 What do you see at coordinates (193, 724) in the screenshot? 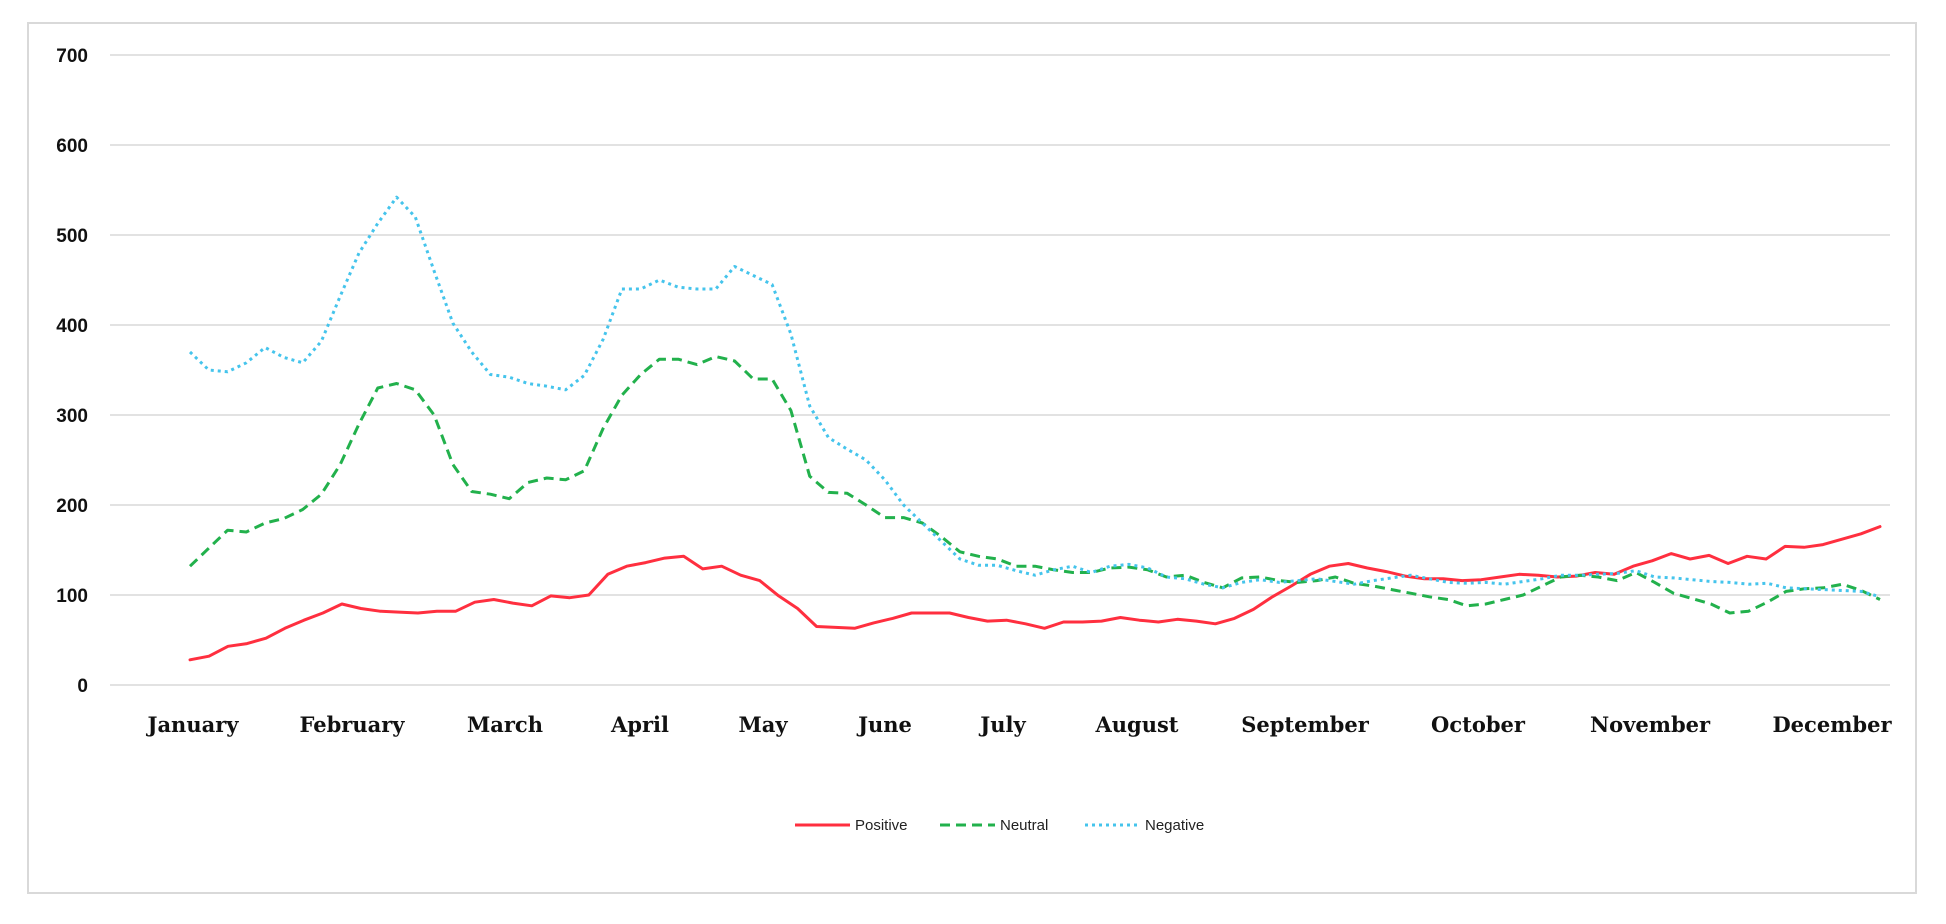
I see `x-tick-label-january: January` at bounding box center [193, 724].